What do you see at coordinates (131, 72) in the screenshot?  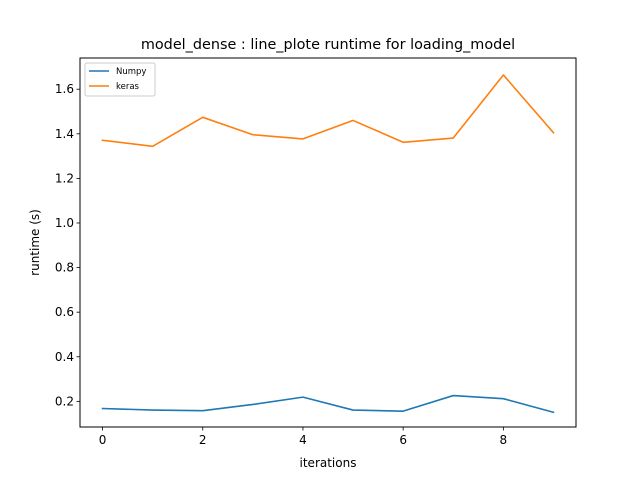 I see `legend-label-numpy: Numpy` at bounding box center [131, 72].